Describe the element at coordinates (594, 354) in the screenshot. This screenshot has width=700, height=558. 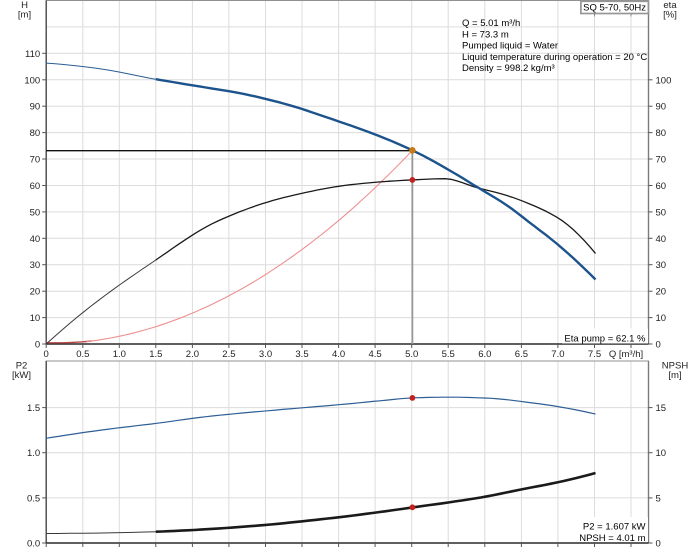
I see `svg-text: 7.5` at that location.